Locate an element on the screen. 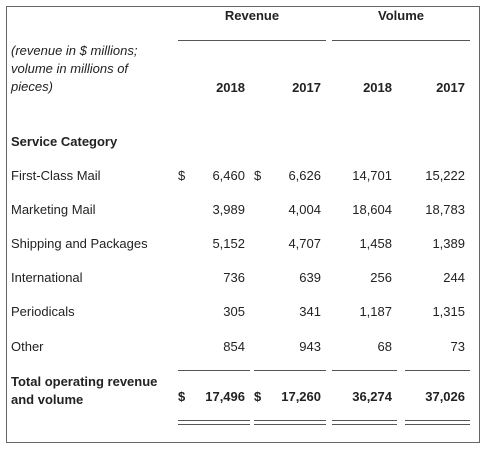 The image size is (491, 449). section-title: Service Category is located at coordinates (64, 141).